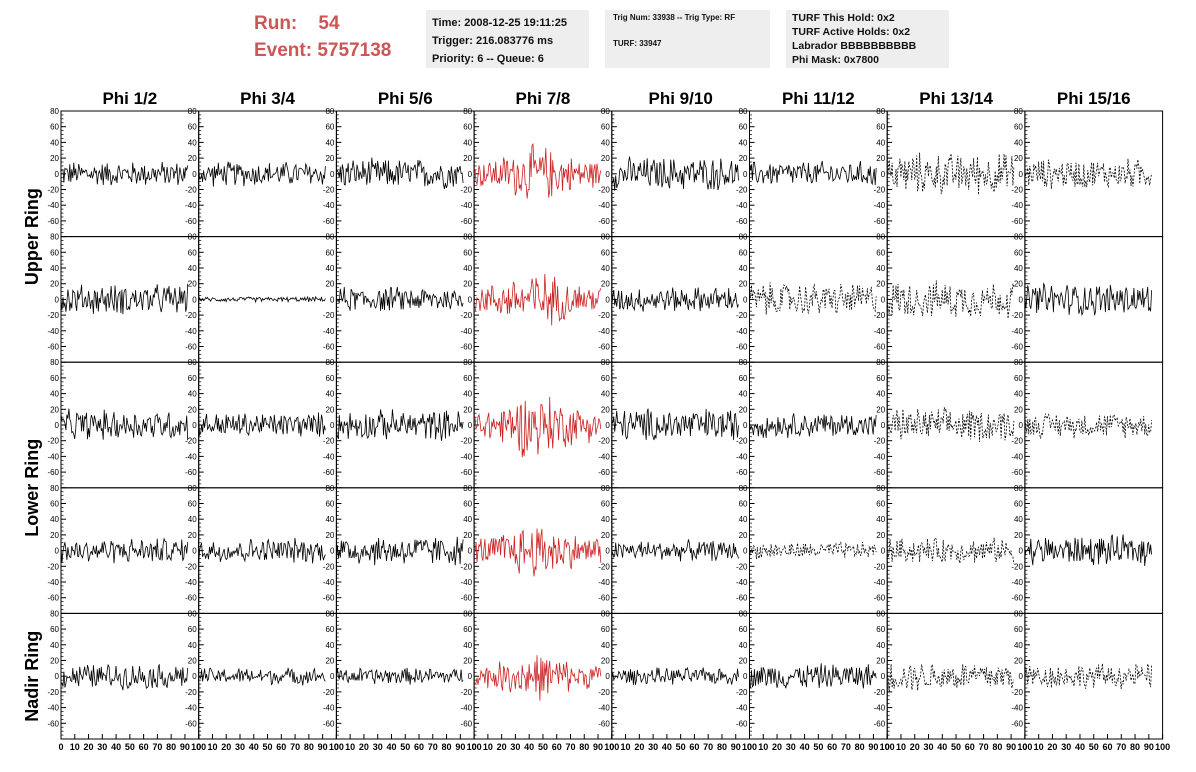  I want to click on run-label: Run:, so click(276, 23).